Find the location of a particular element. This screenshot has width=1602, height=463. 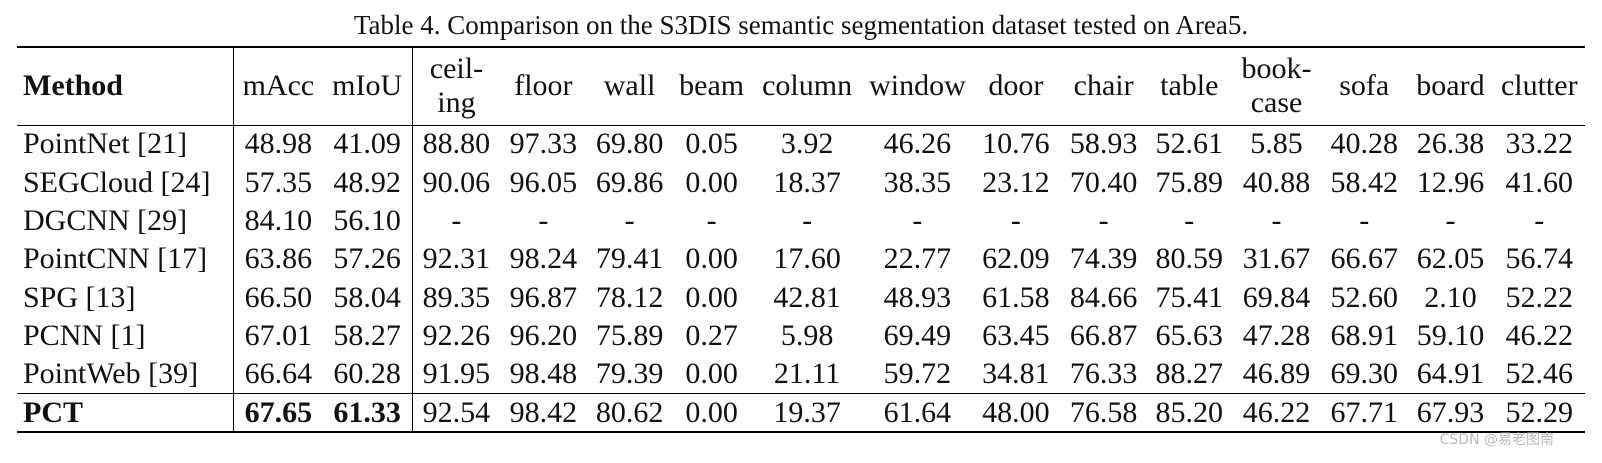

class-iou-cell: 68.91 is located at coordinates (1364, 336).